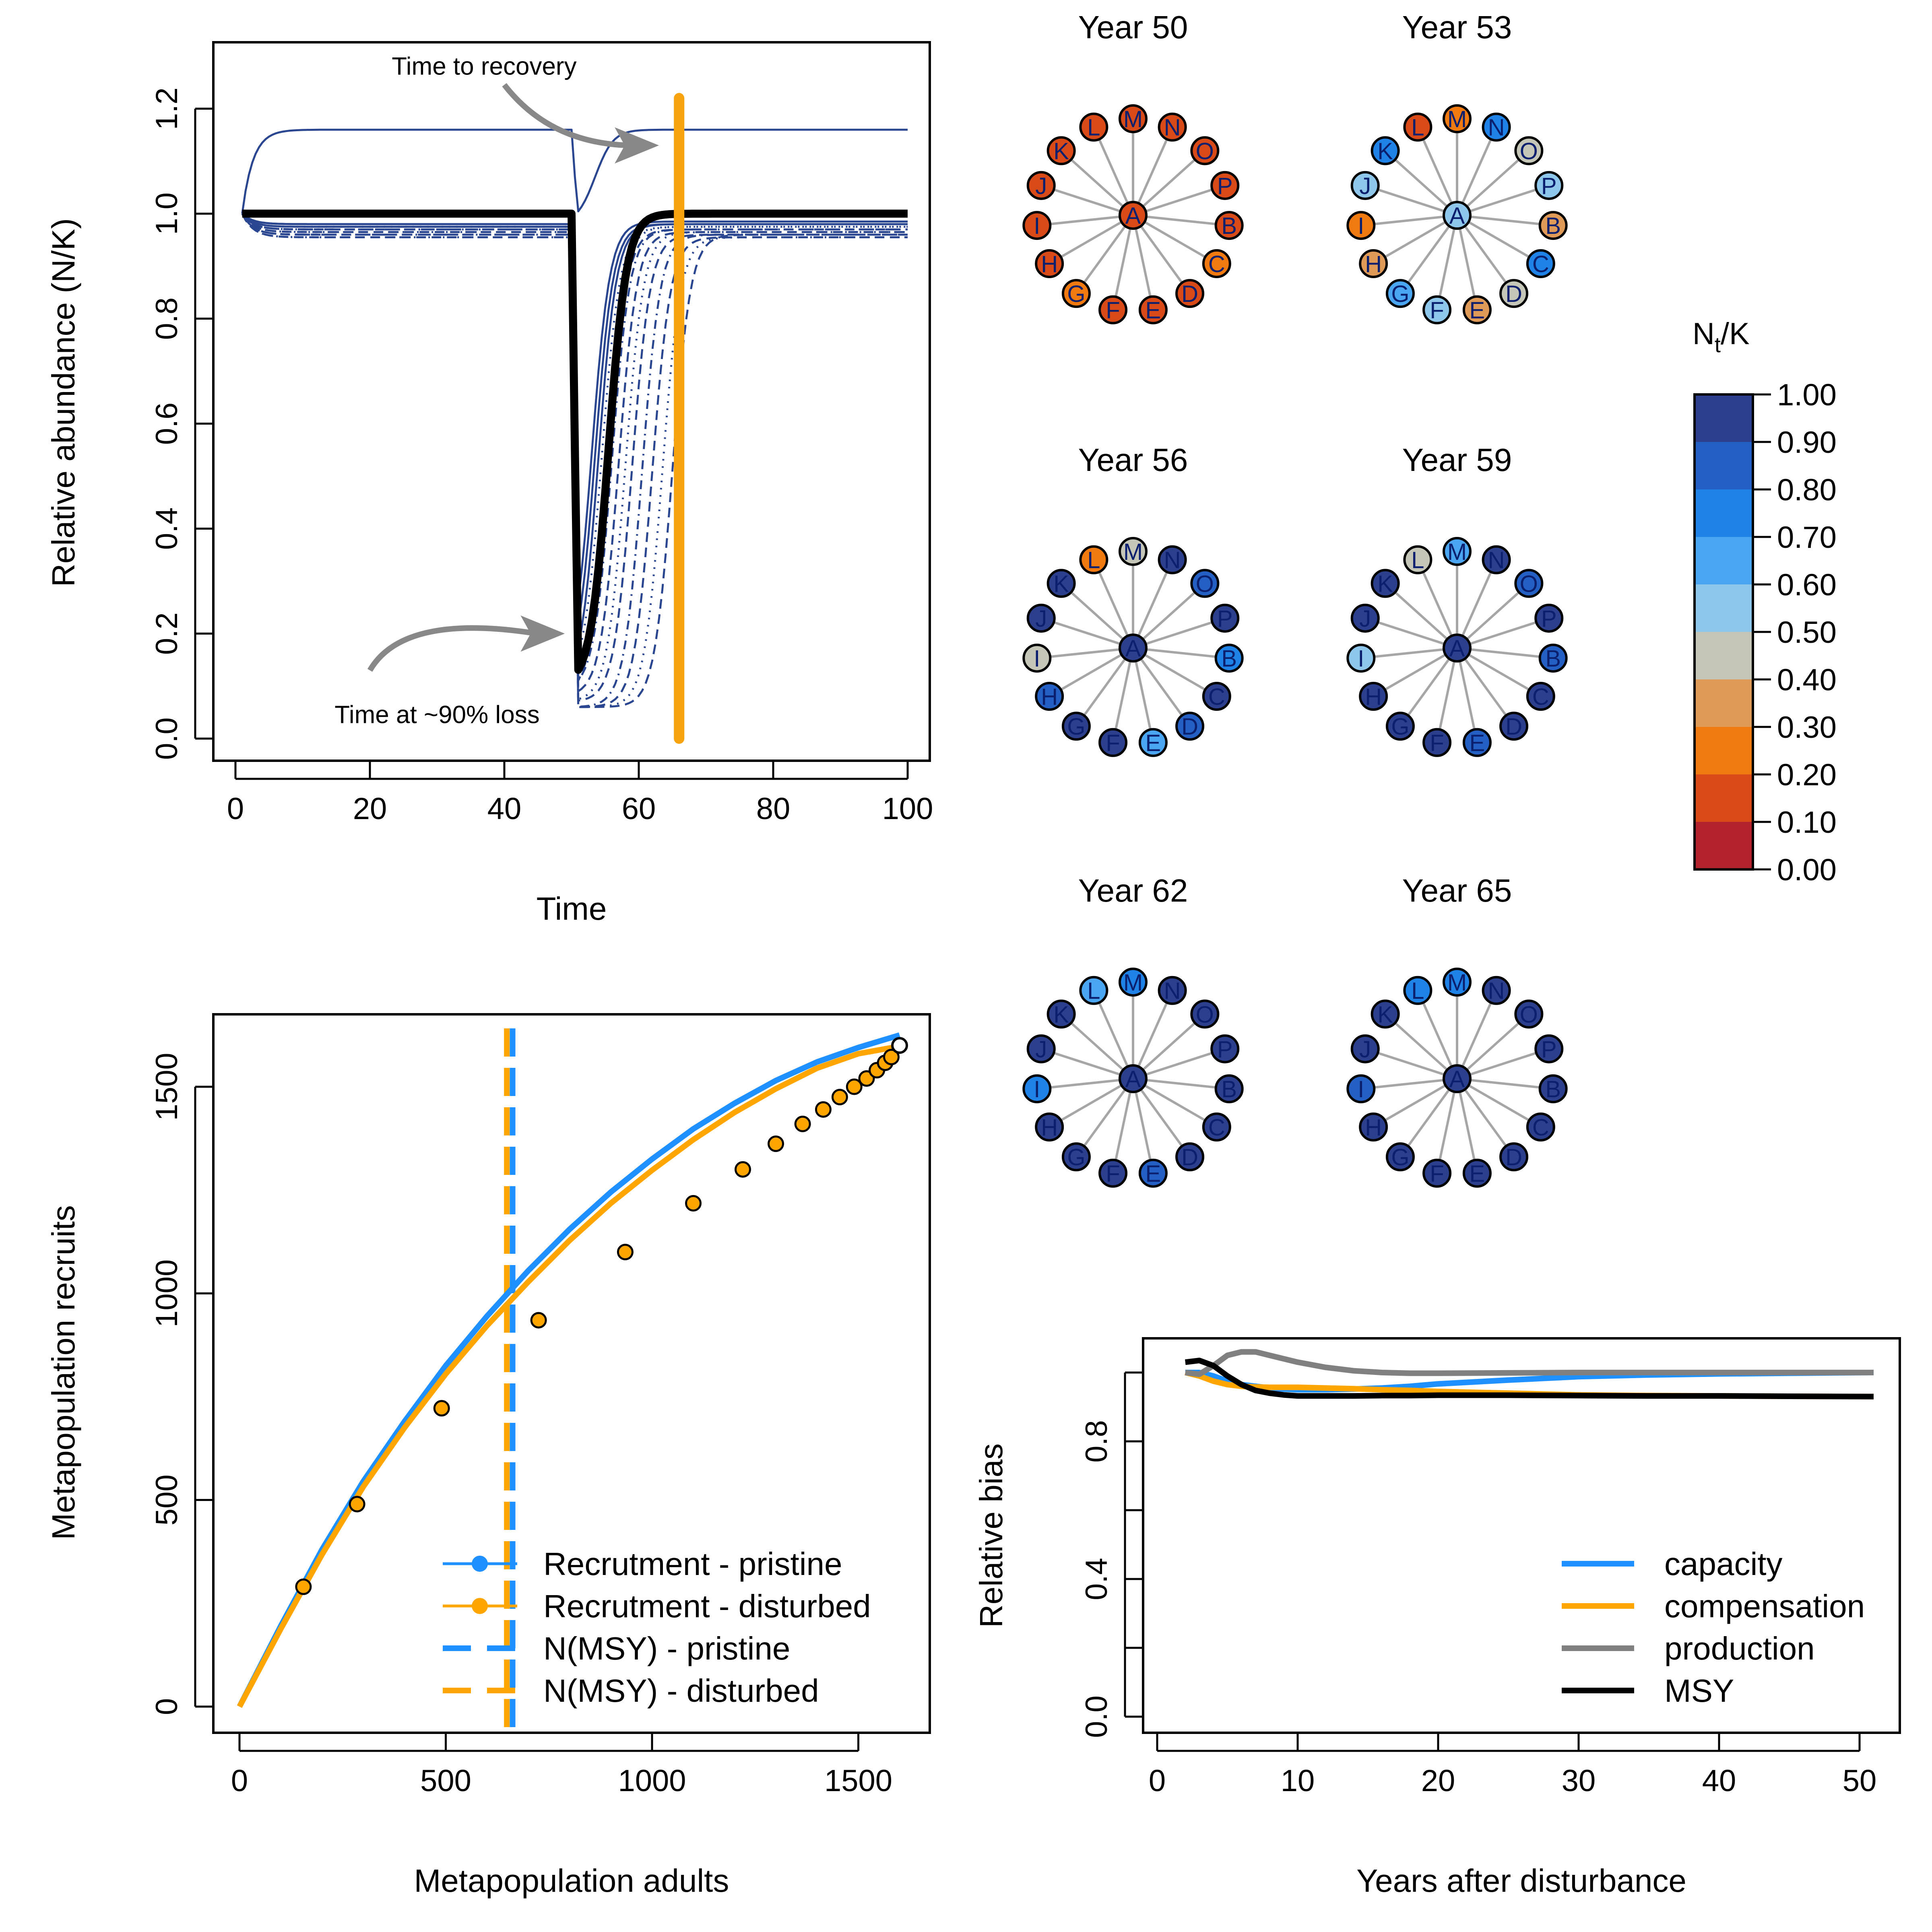 This screenshot has height=1932, width=1932. Describe the element at coordinates (1457, 890) in the screenshot. I see `network-title: Year 65` at that location.